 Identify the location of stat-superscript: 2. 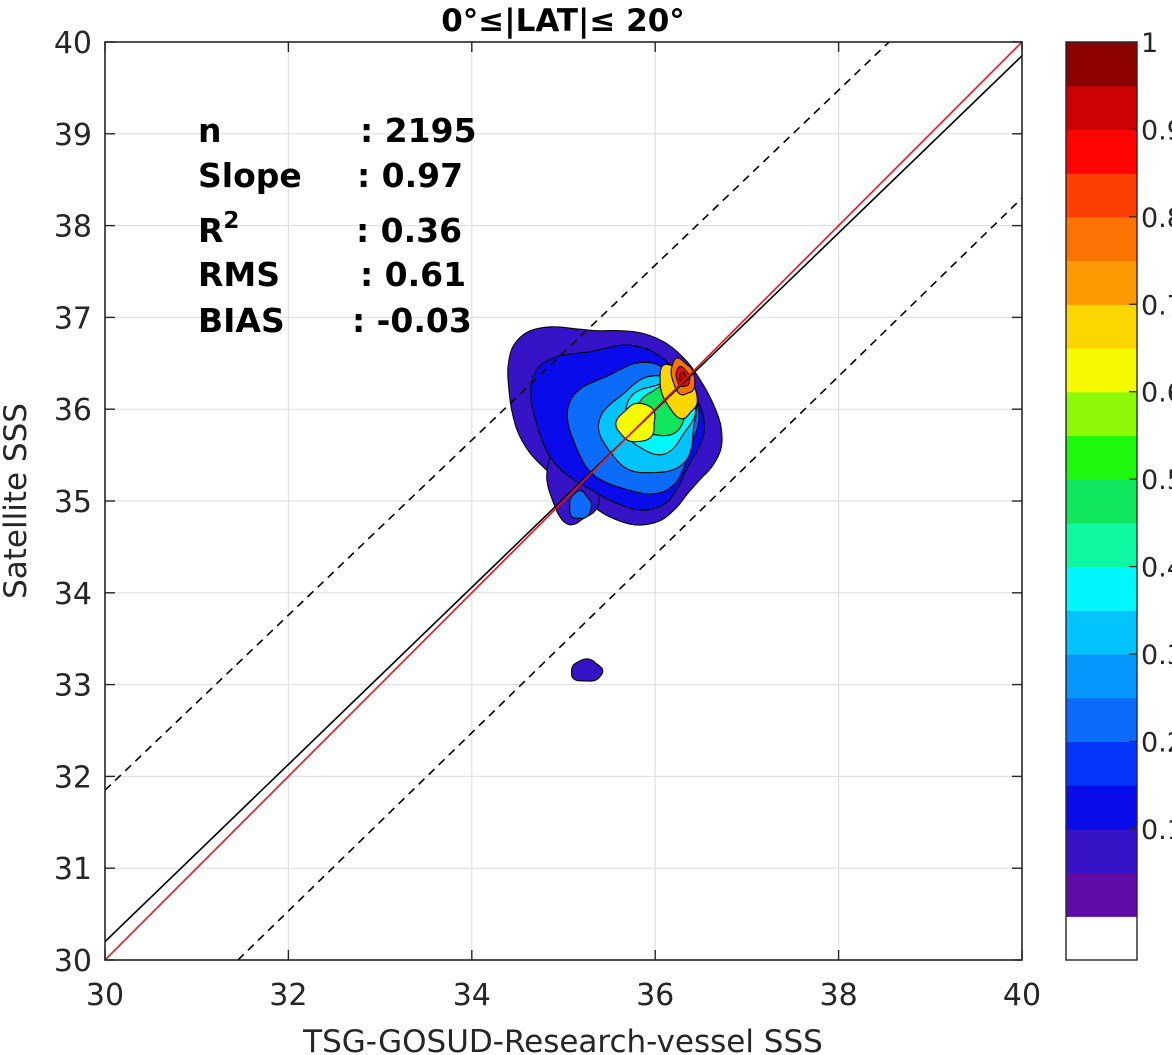
(231, 221).